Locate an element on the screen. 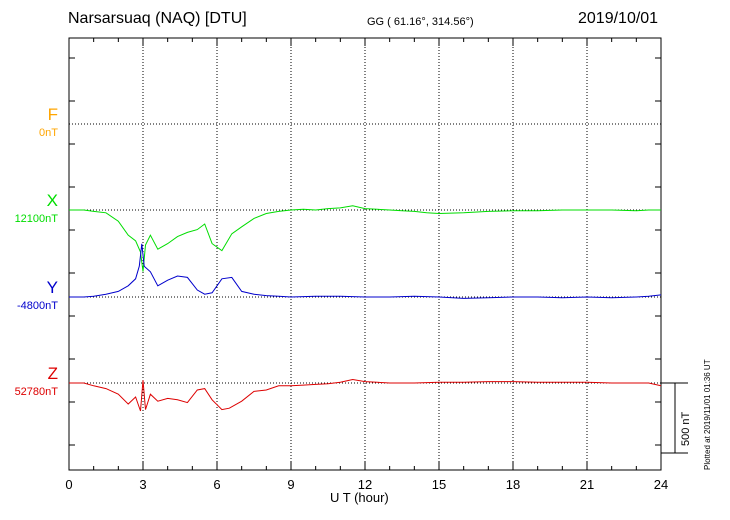 Image resolution: width=730 pixels, height=520 pixels. channel-baseline-x: 12100nT is located at coordinates (36, 219).